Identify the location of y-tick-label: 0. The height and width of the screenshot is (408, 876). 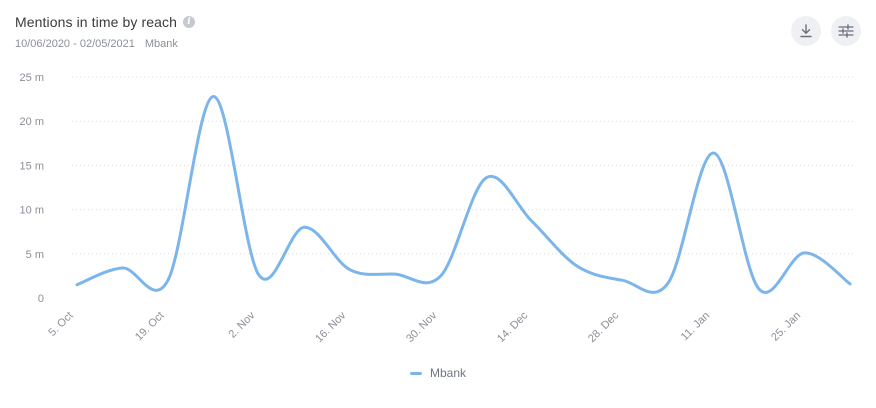
(41, 299).